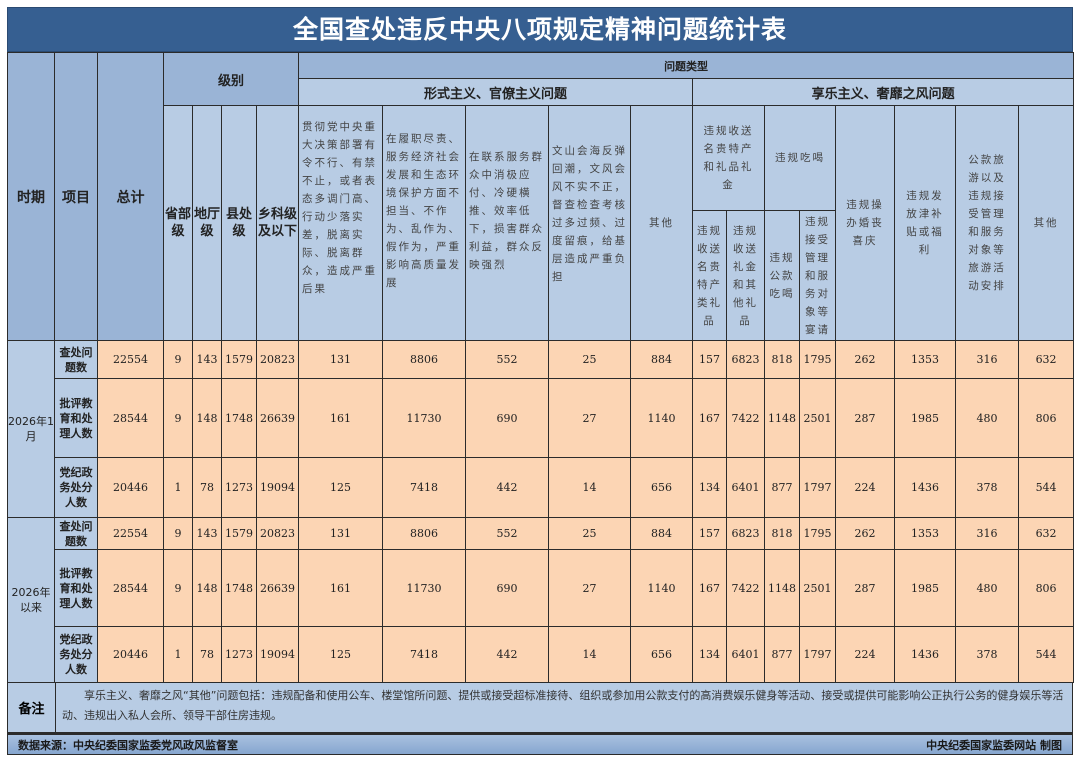  What do you see at coordinates (341, 418) in the screenshot?
I see `value-cell: 161` at bounding box center [341, 418].